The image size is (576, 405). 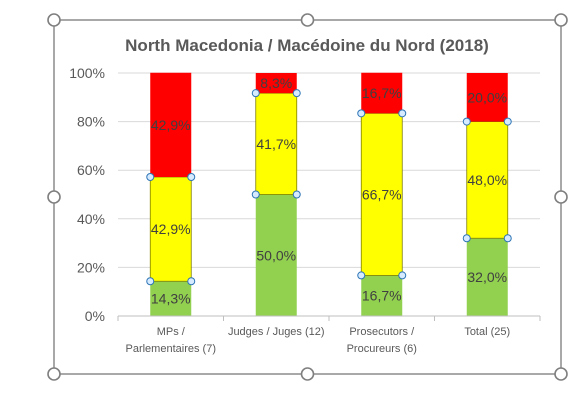 I want to click on data-label: 14,3%, so click(x=171, y=299).